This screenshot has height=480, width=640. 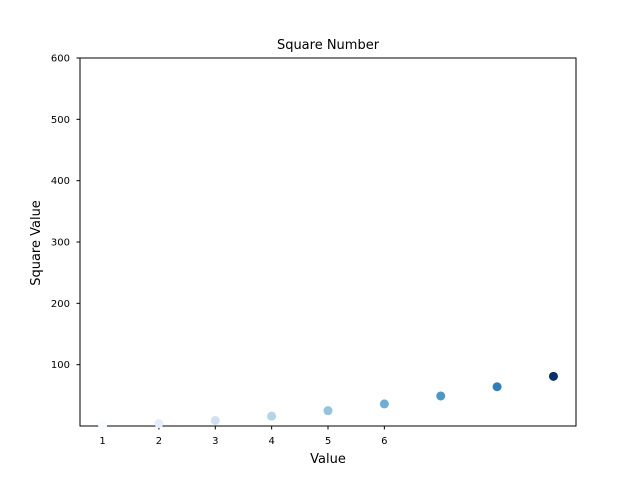 I want to click on x-tick-label: 4, so click(x=271, y=441).